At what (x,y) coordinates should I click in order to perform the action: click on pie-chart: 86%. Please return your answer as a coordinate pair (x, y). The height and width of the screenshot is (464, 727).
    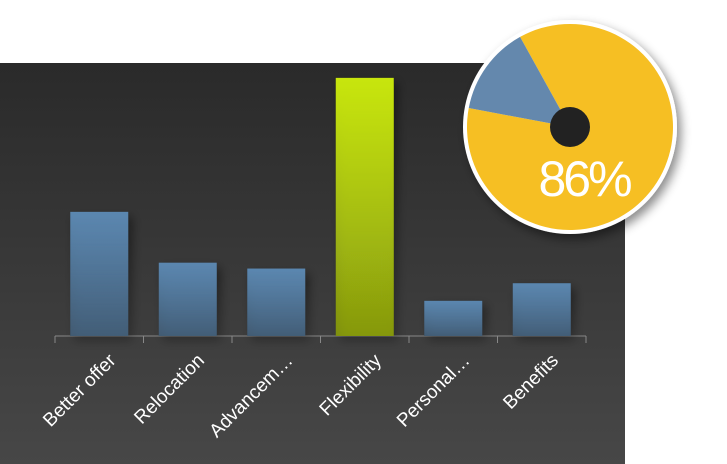
    Looking at the image, I should click on (570, 127).